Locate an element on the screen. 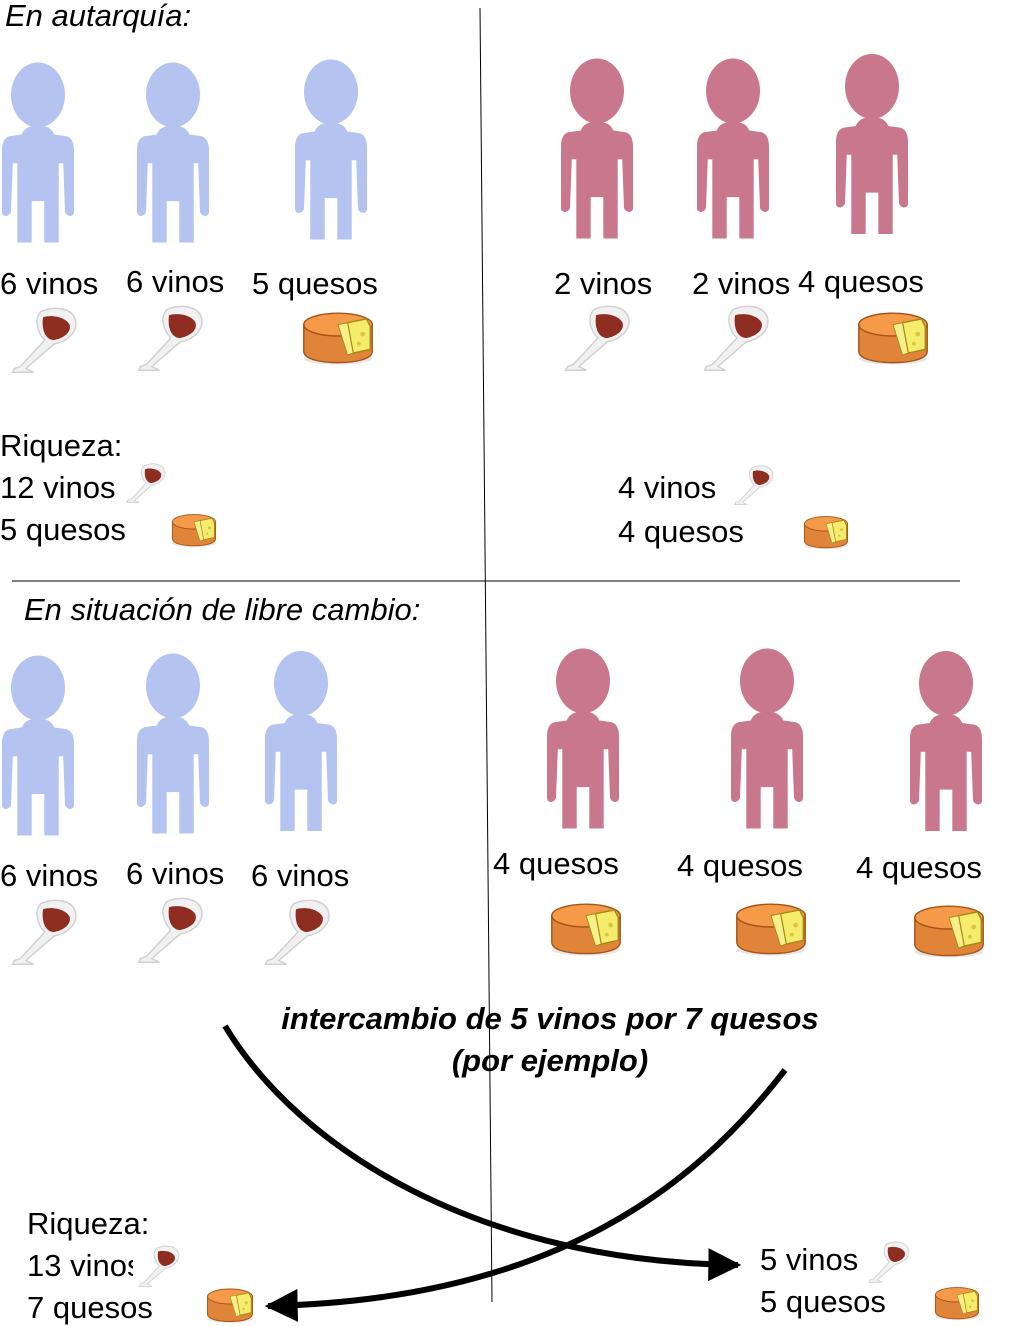 This screenshot has width=1024, height=1326. free-trade-title: En situación de libre cambio: is located at coordinates (222, 609).